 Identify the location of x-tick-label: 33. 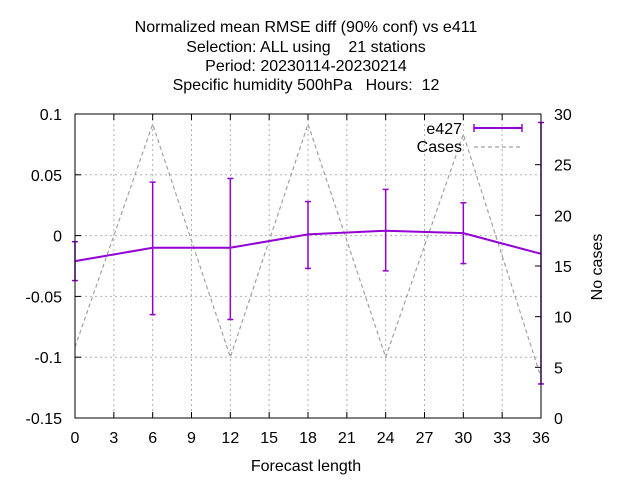
(502, 438).